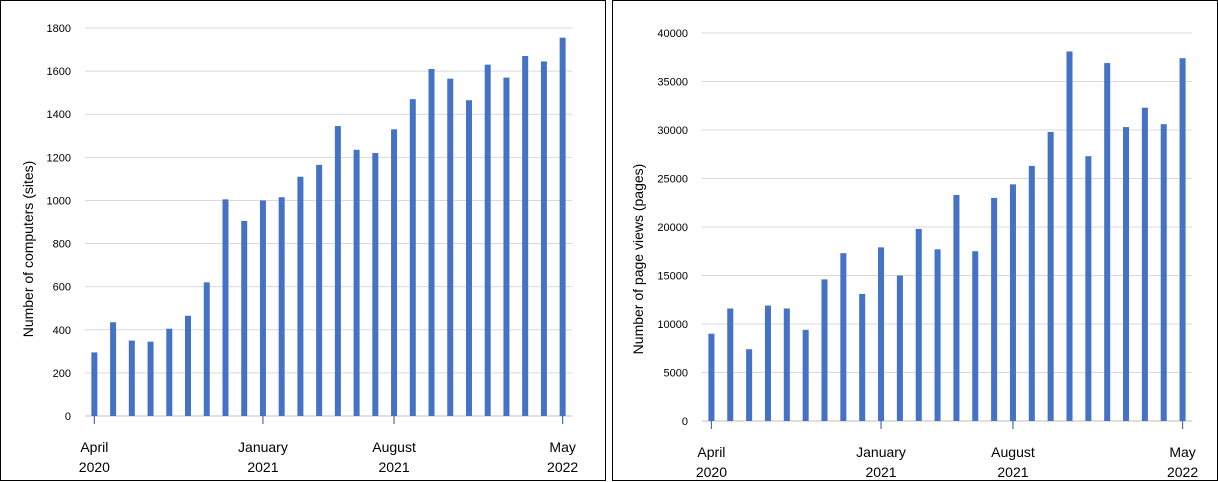  What do you see at coordinates (672, 131) in the screenshot?
I see `y-tick-label: 30000` at bounding box center [672, 131].